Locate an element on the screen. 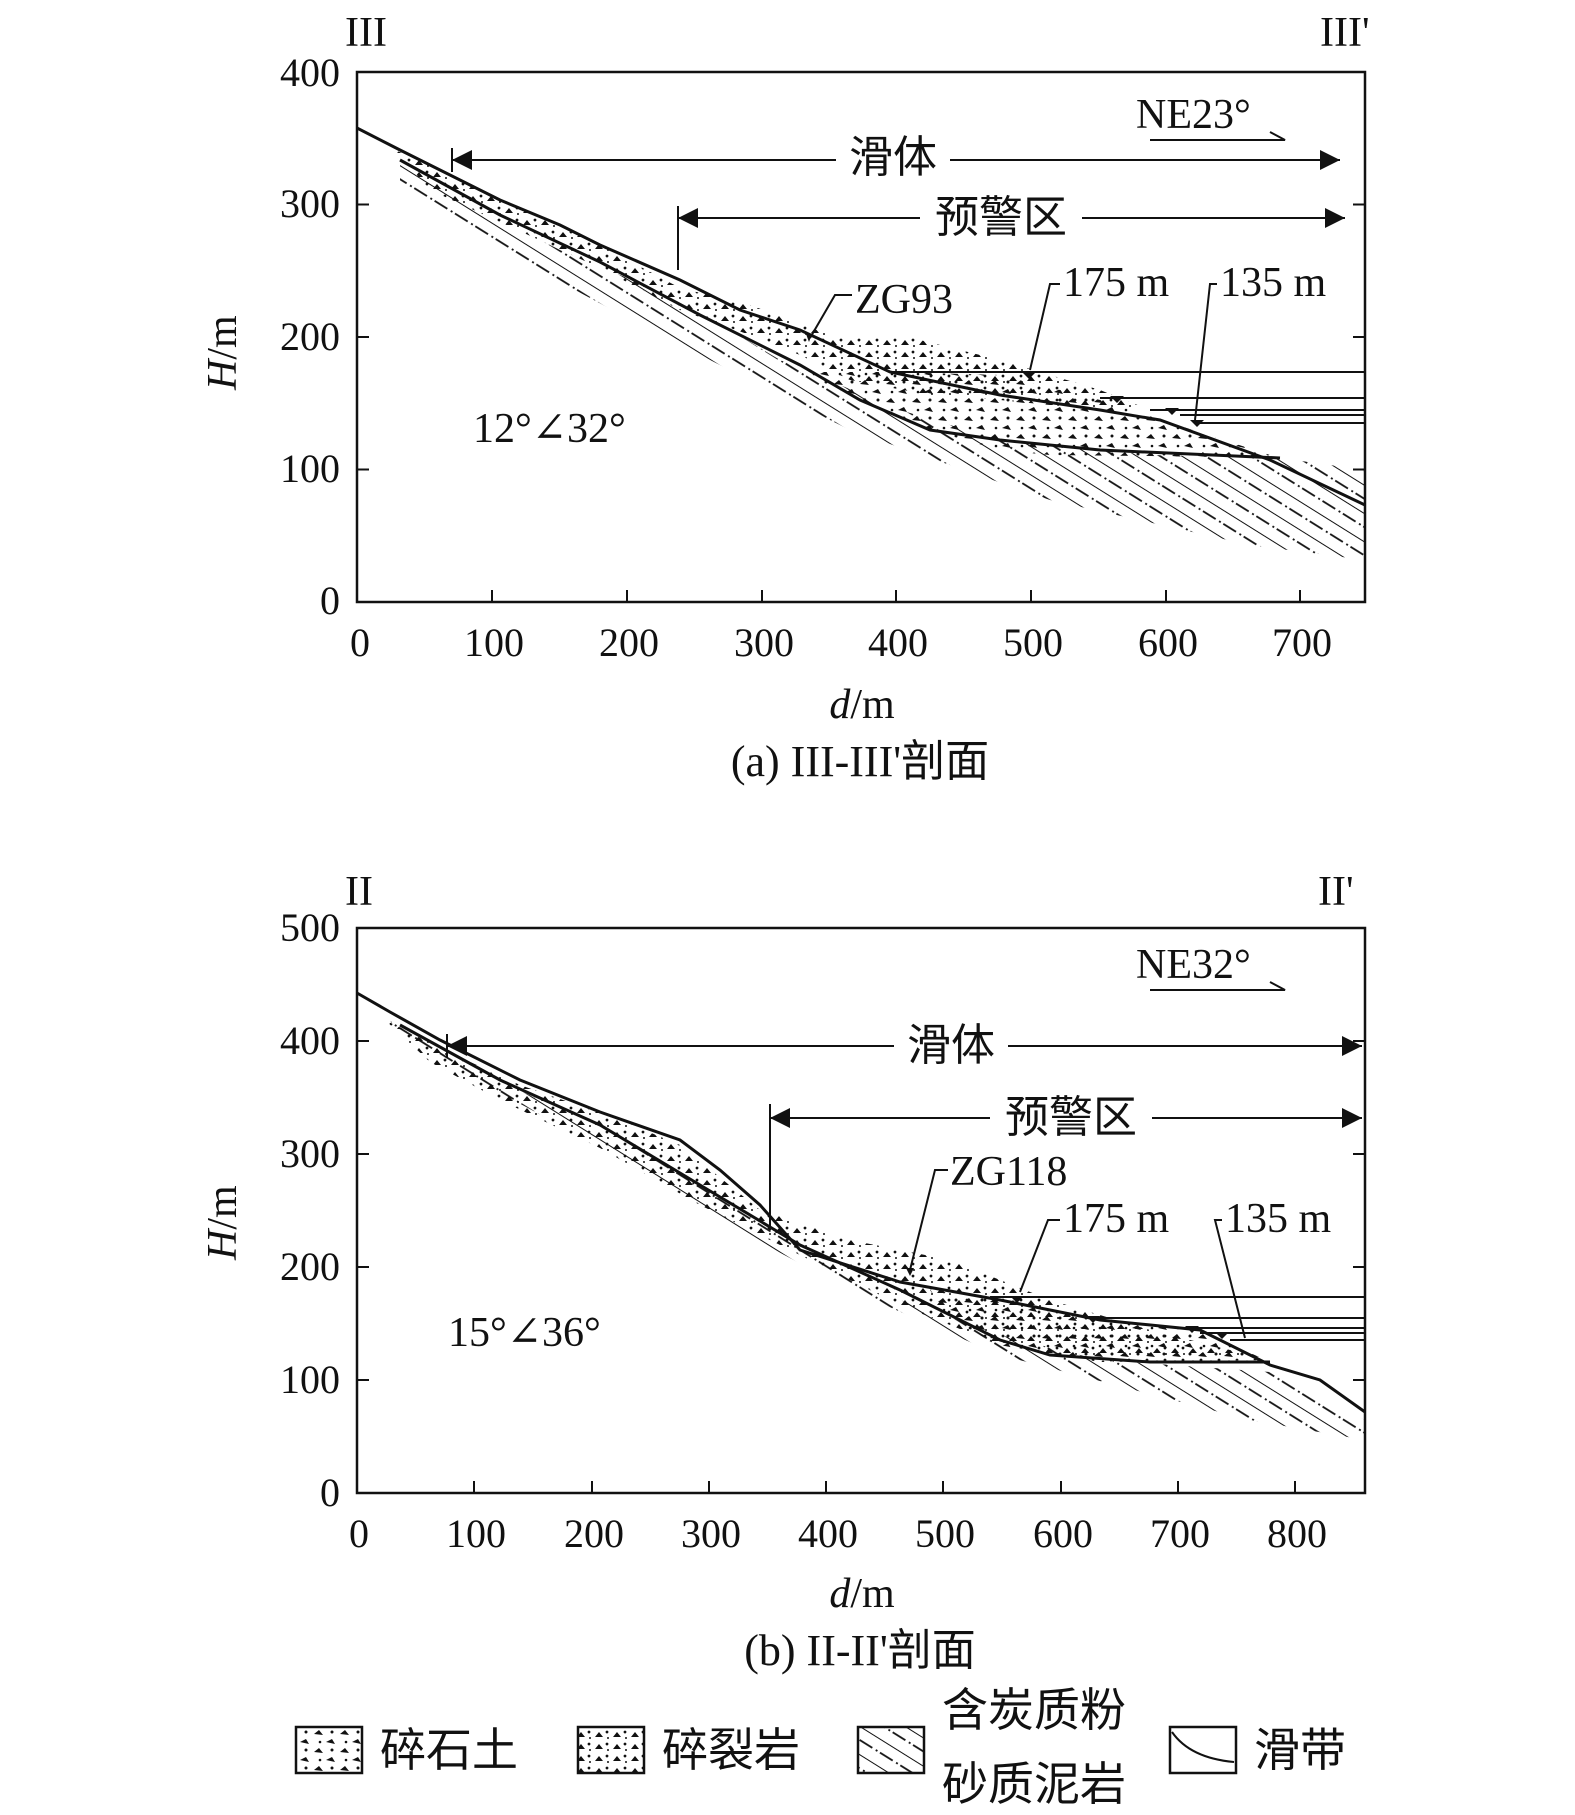 The width and height of the screenshot is (1575, 1815). bedding-attitude: 12°∠32° is located at coordinates (549, 429).